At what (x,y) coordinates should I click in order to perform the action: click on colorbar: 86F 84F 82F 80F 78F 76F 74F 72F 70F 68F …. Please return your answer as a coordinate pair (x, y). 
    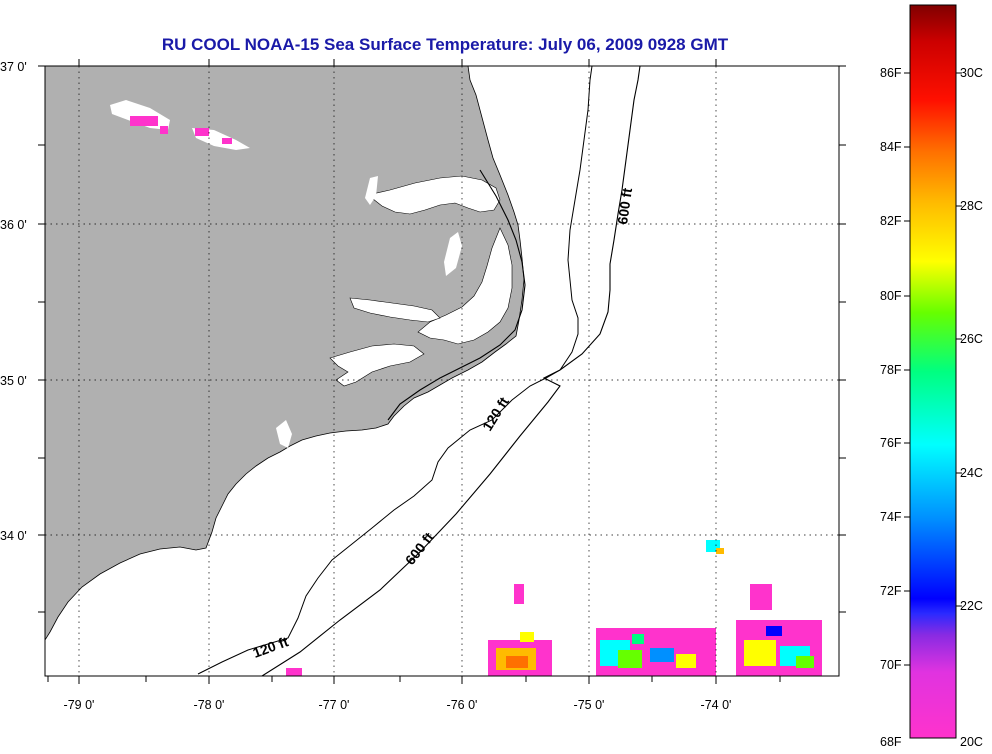
    Looking at the image, I should click on (931, 376).